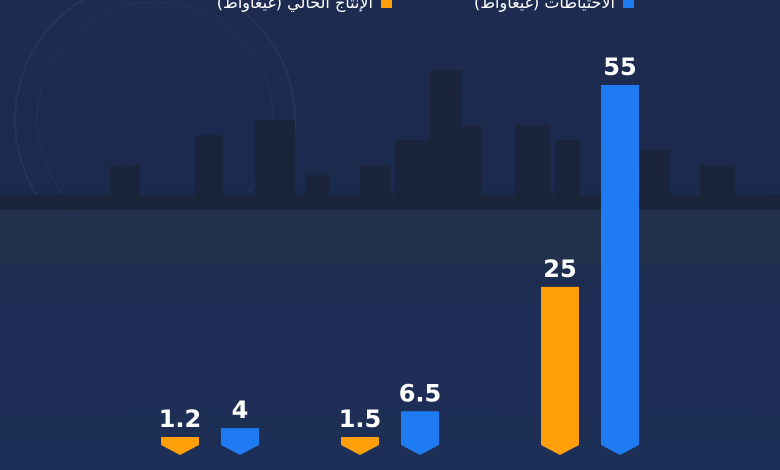  What do you see at coordinates (628, 4) in the screenshot?
I see `legend-swatch-blue` at bounding box center [628, 4].